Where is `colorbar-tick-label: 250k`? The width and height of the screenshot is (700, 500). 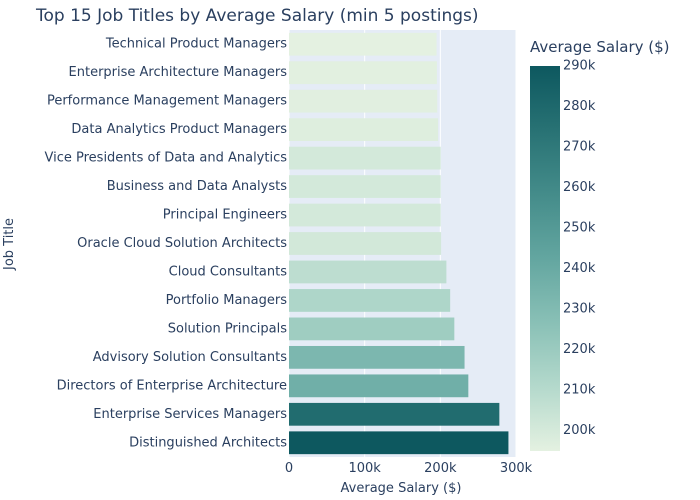 colorbar-tick-label: 250k is located at coordinates (579, 228).